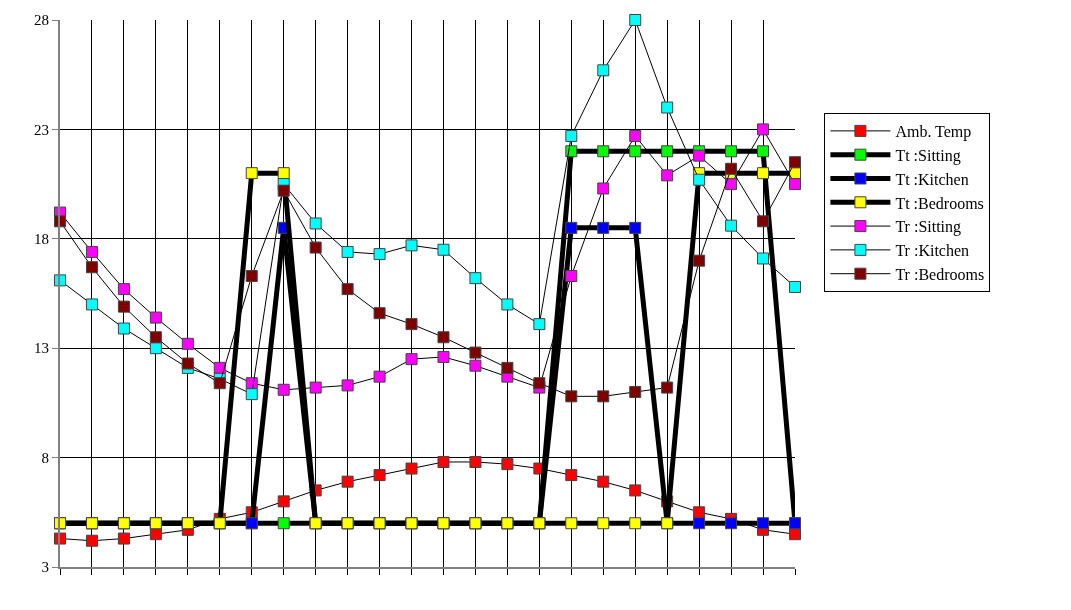 Image resolution: width=1071 pixels, height=610 pixels. Describe the element at coordinates (45, 567) in the screenshot. I see `y-tick-label: 3` at that location.